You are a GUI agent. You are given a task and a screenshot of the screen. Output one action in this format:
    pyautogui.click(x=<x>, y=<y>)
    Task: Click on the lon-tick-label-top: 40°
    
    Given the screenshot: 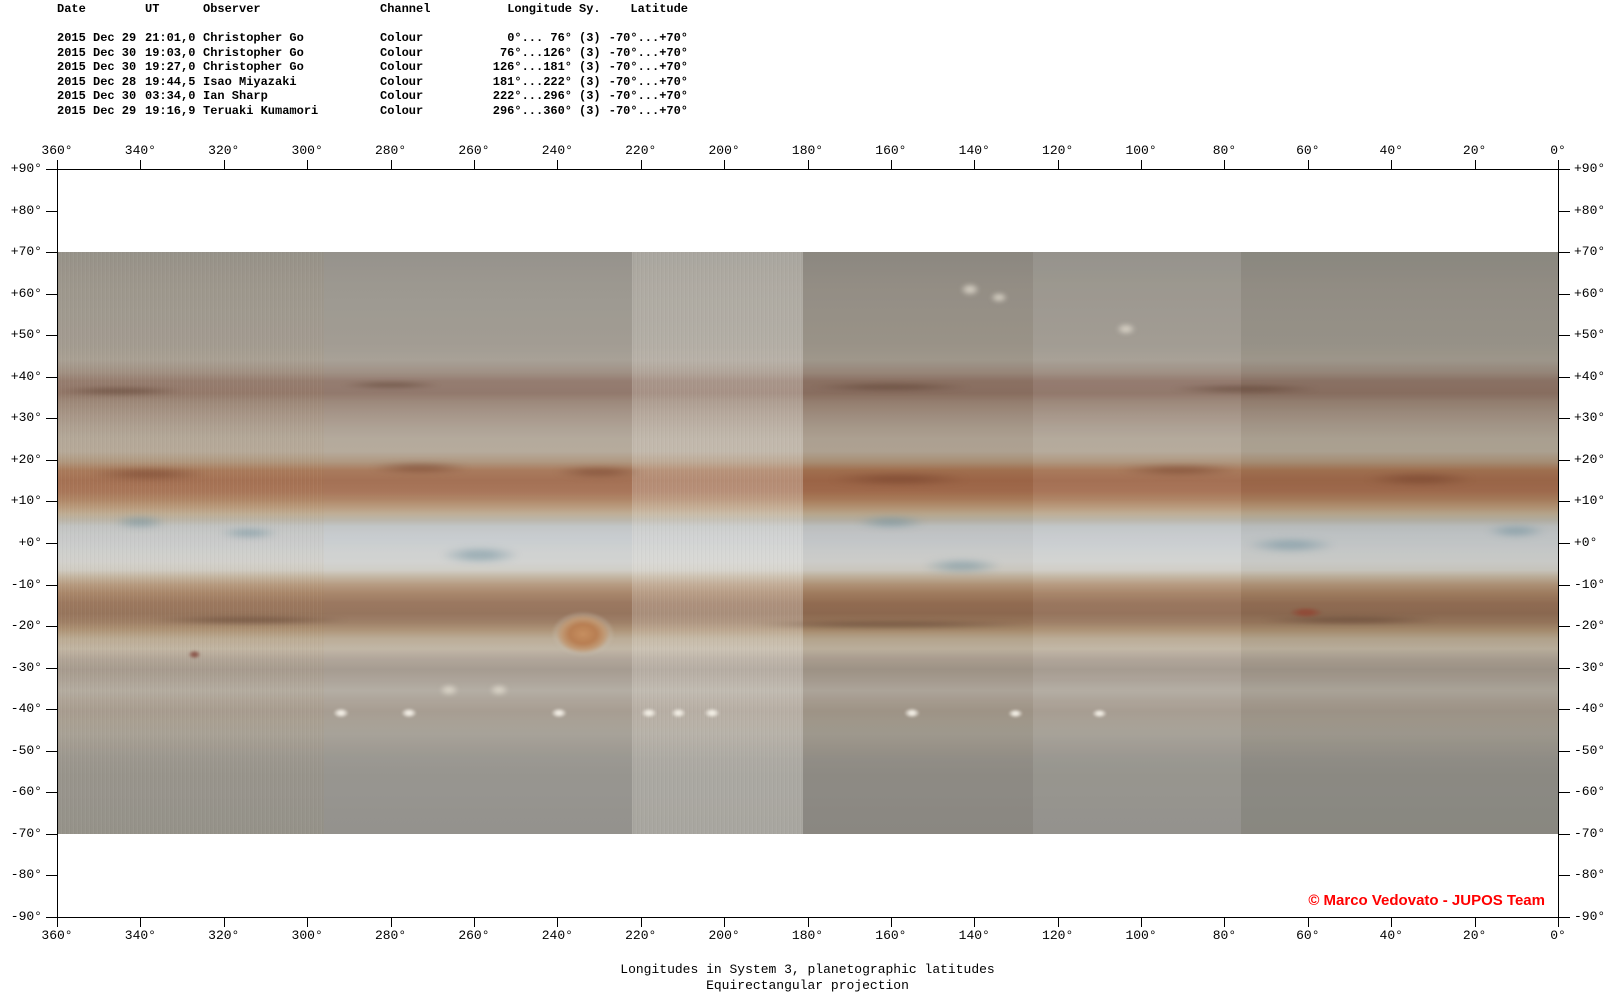 What is the action you would take?
    pyautogui.click(x=1391, y=150)
    